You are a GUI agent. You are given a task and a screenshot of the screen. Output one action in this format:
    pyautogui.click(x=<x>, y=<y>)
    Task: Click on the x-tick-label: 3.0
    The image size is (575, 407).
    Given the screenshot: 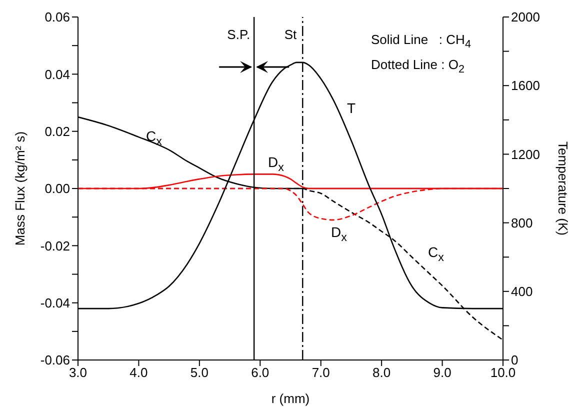 What is the action you would take?
    pyautogui.click(x=78, y=372)
    